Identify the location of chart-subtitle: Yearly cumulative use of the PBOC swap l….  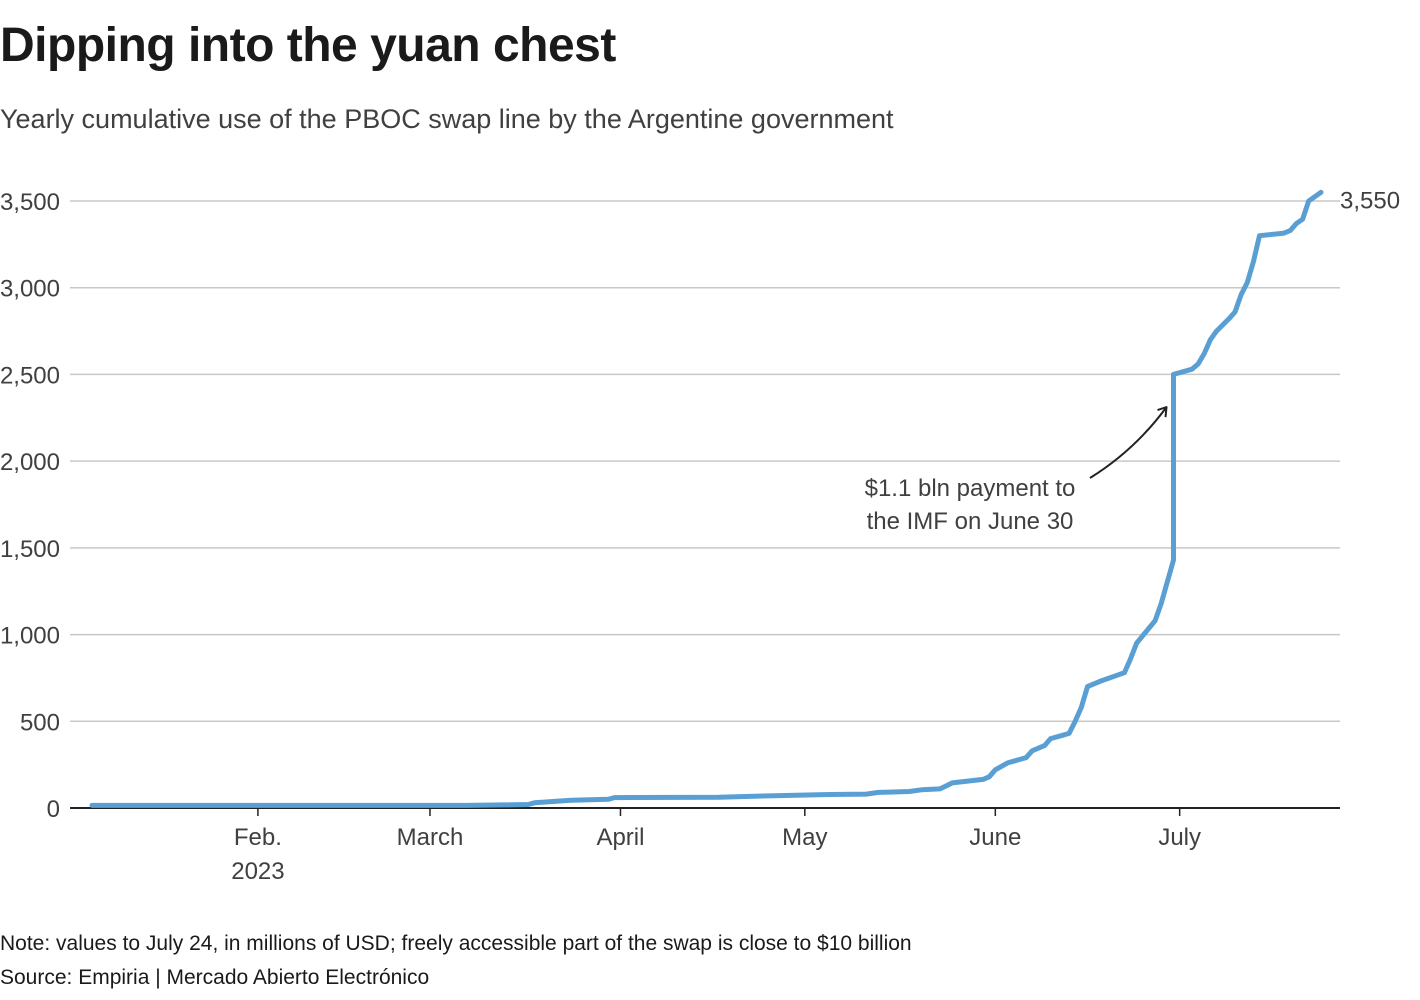
(447, 119).